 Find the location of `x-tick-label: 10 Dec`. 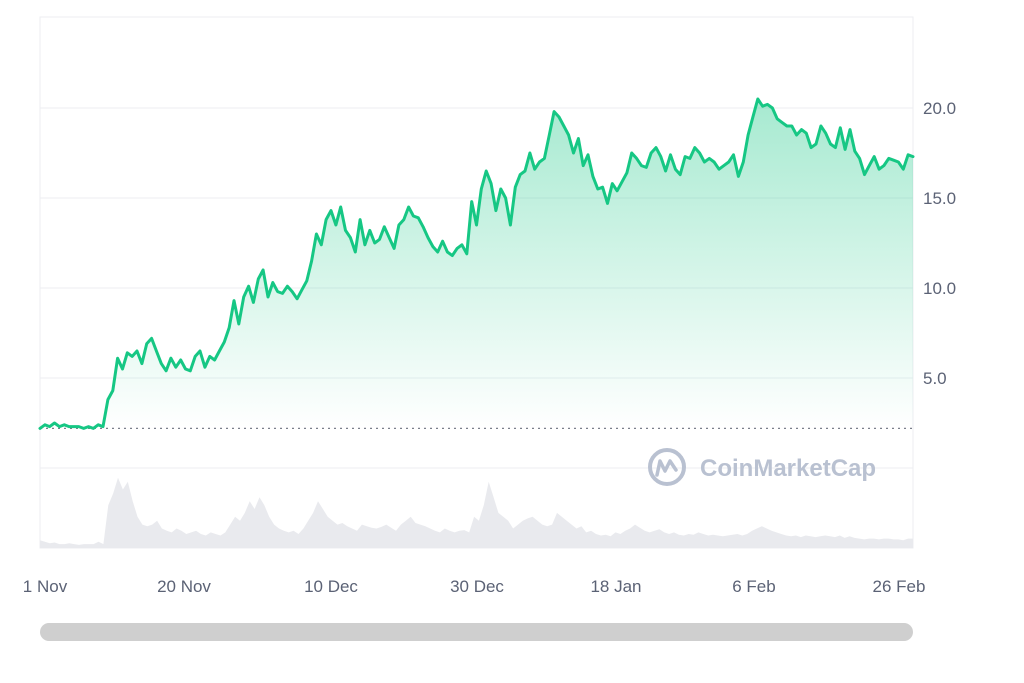

x-tick-label: 10 Dec is located at coordinates (331, 586).